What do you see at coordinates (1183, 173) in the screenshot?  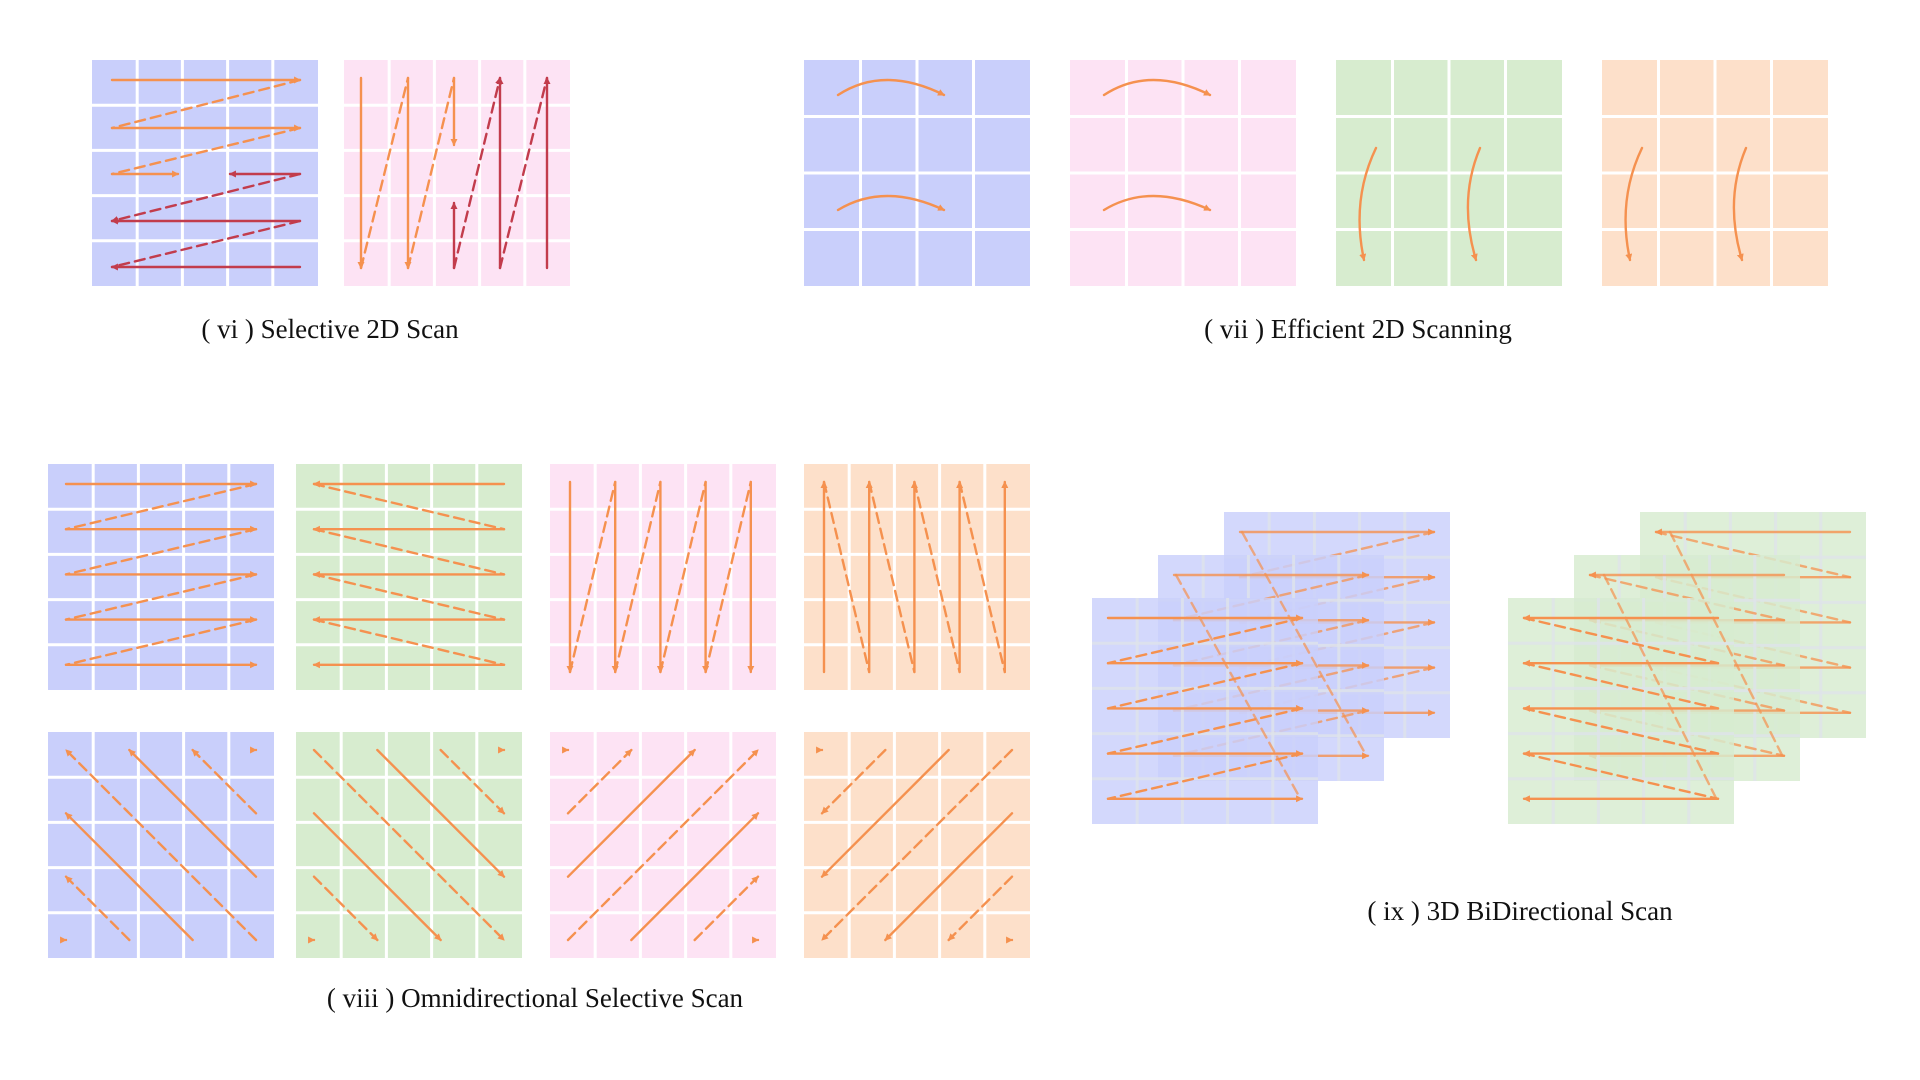 I see `efficient-pink-panel` at bounding box center [1183, 173].